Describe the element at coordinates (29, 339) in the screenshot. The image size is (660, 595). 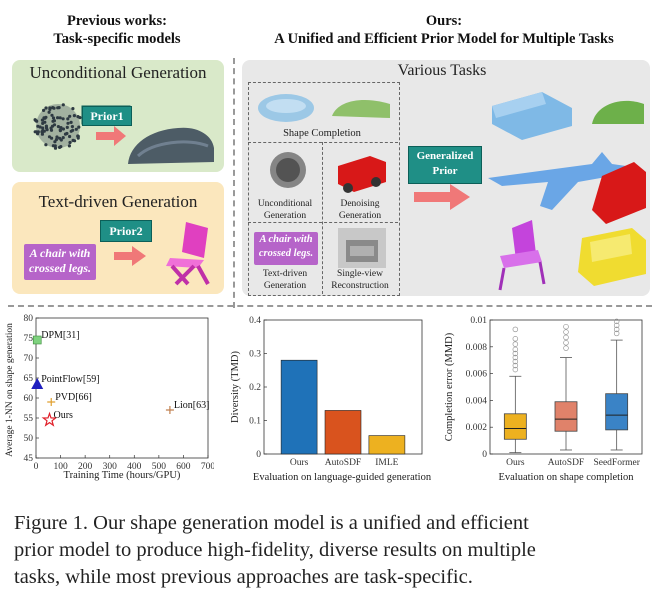
I see `scatter-ytick-label: 75` at that location.